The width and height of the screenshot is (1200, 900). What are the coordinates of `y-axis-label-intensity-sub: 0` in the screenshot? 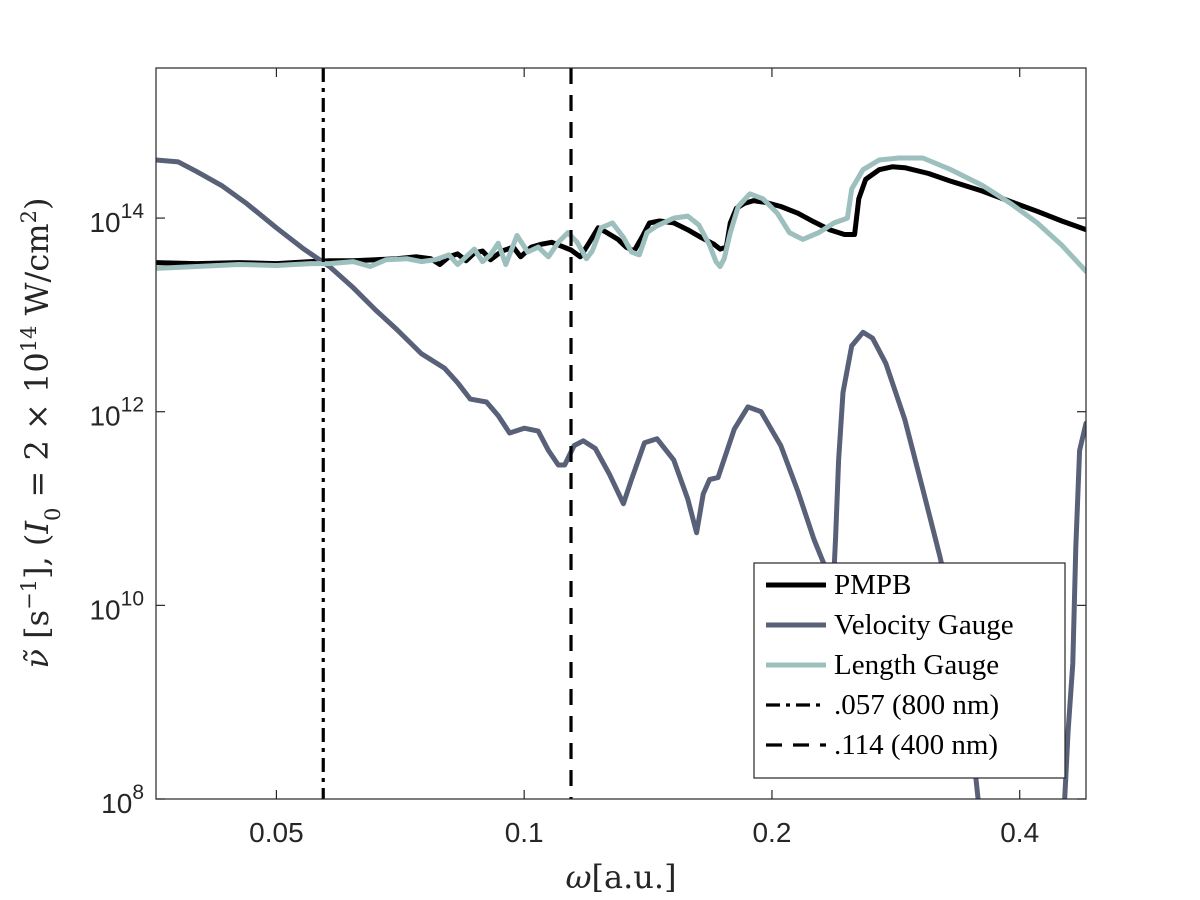 It's located at (53, 514).